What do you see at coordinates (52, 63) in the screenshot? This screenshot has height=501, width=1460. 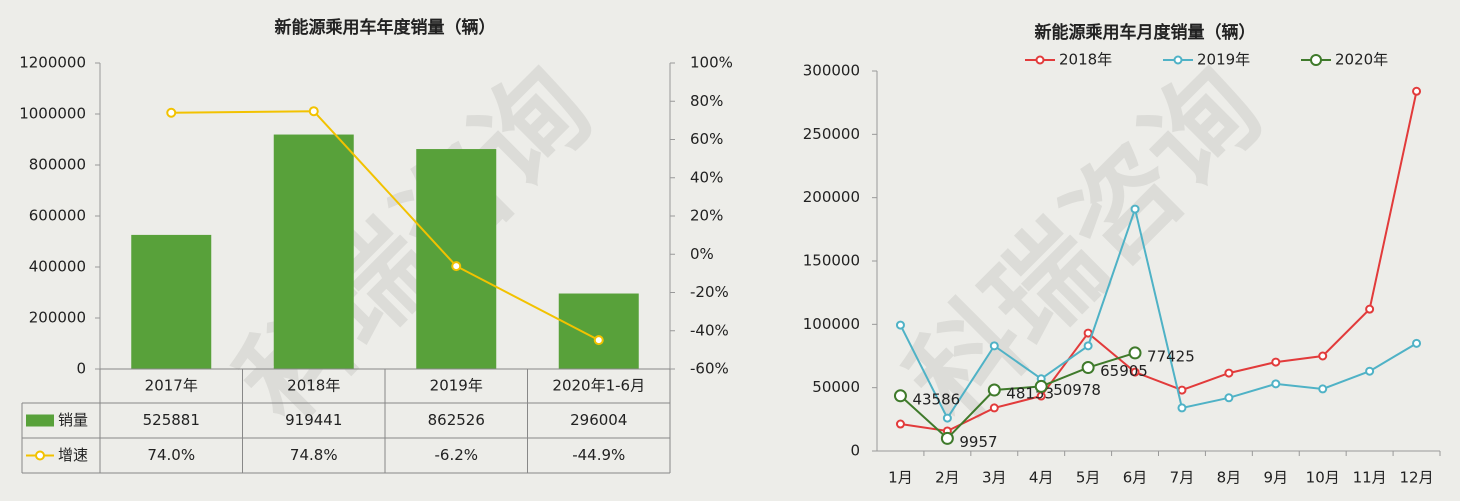 I see `y-tick-label: 1200000` at bounding box center [52, 63].